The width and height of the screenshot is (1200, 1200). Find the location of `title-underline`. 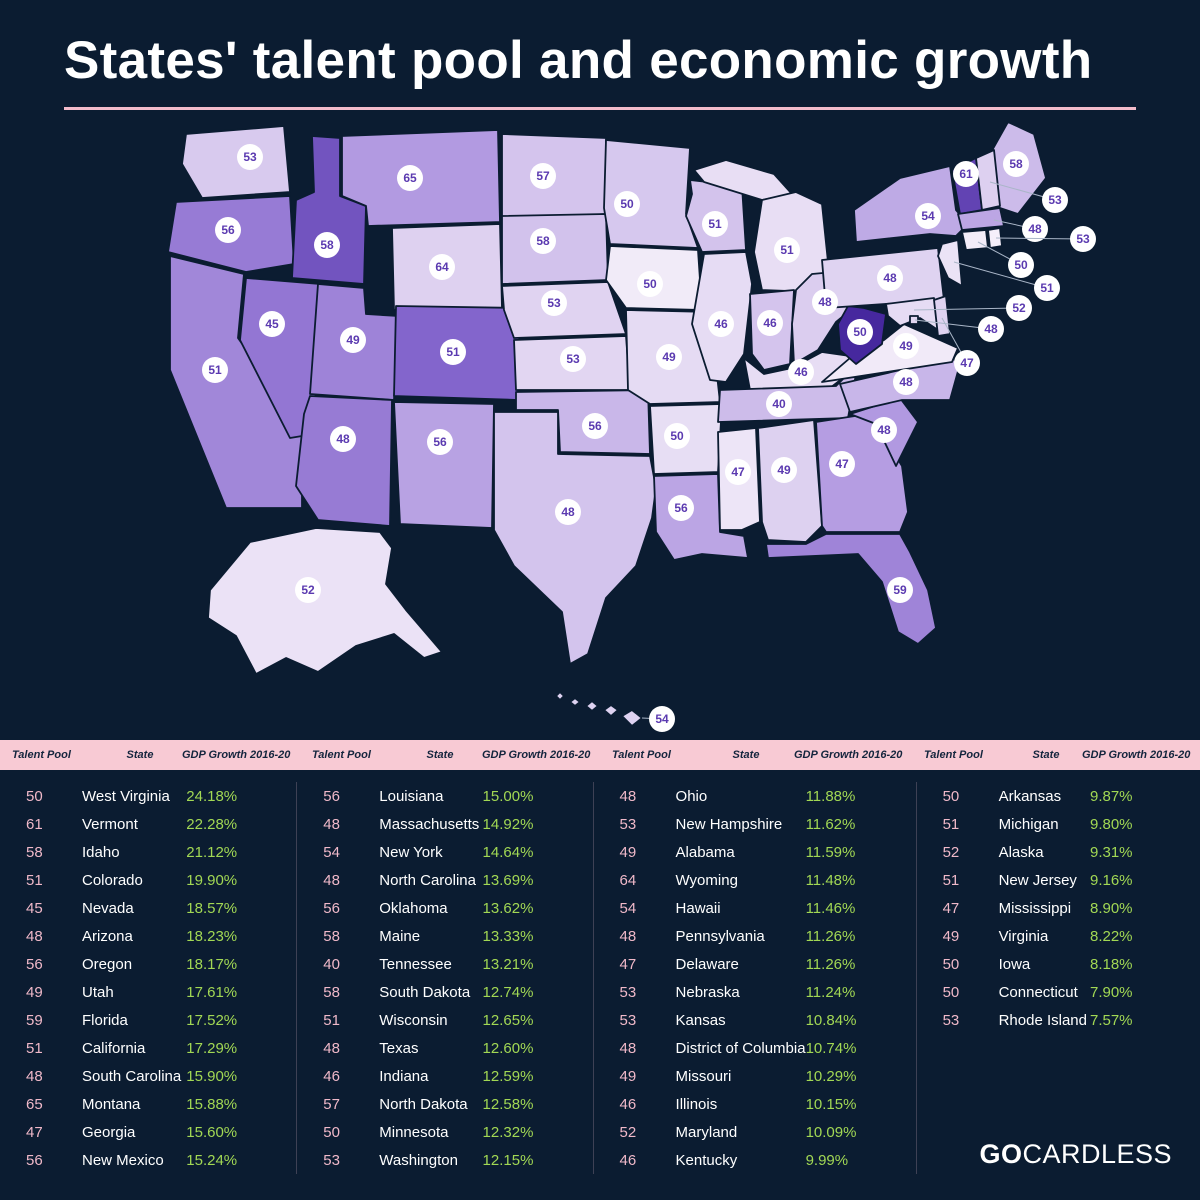

title-underline is located at coordinates (600, 108).